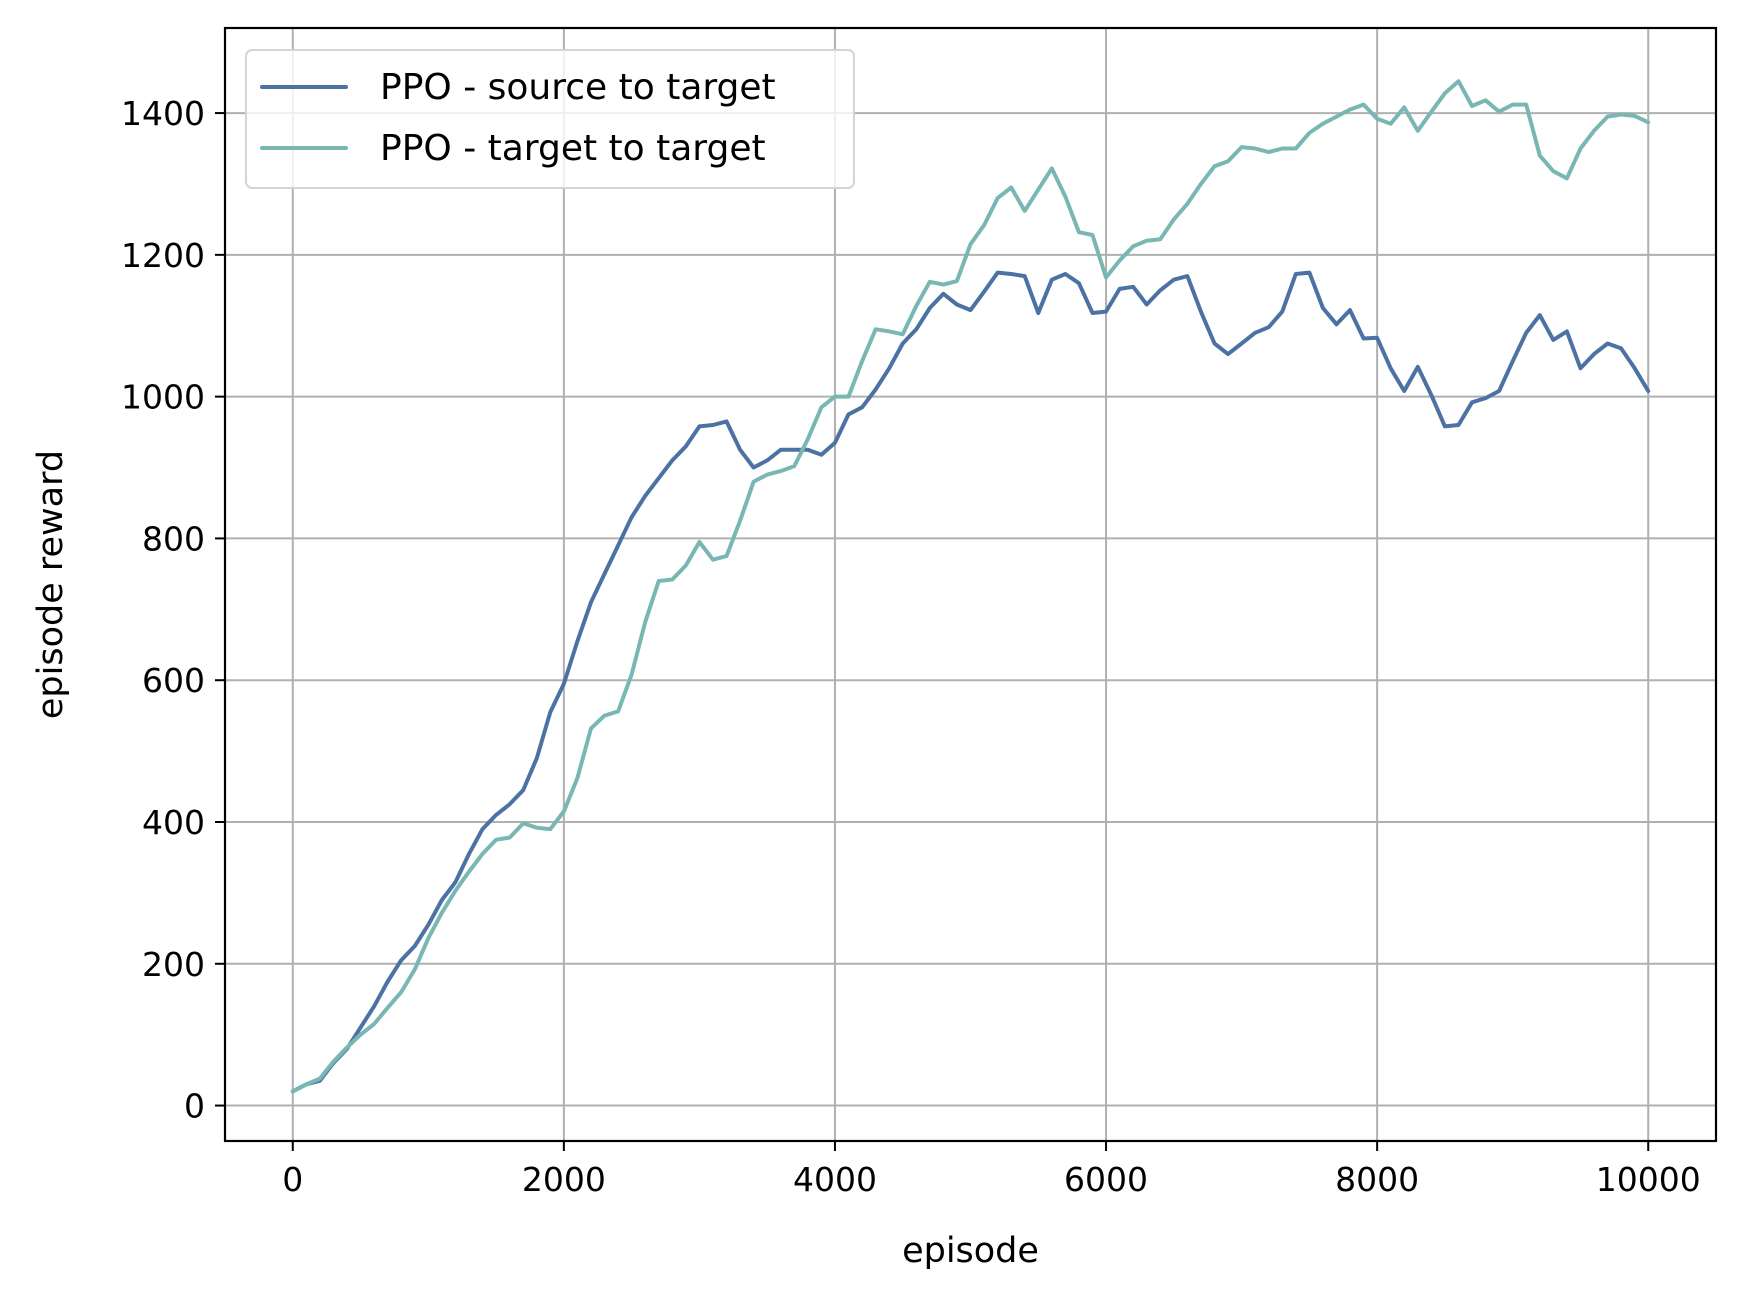 The image size is (1741, 1298). Describe the element at coordinates (292, 1179) in the screenshot. I see `x-tick-label: 0` at that location.